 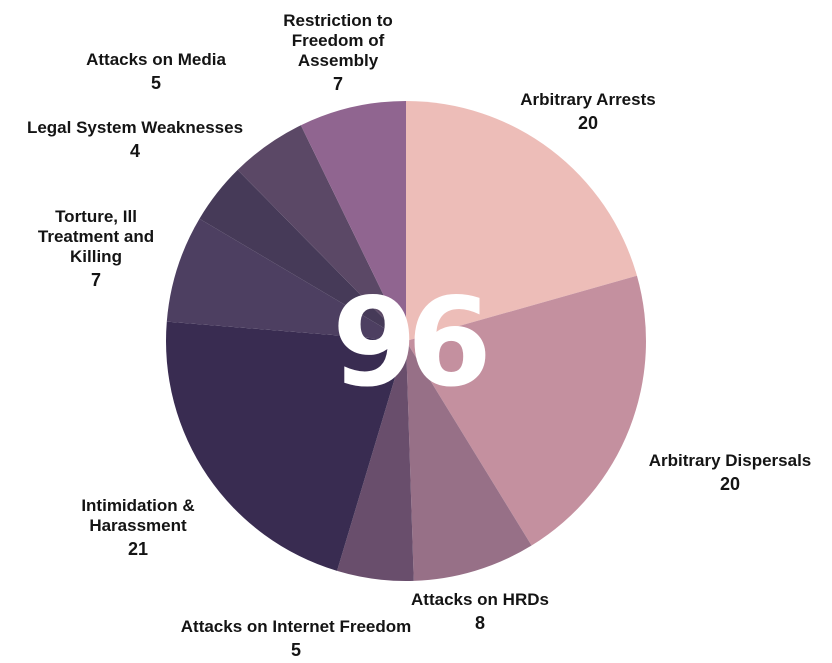 What do you see at coordinates (286, 279) in the screenshot?
I see `pie-slice-torture-ill-treatment-and-killing` at bounding box center [286, 279].